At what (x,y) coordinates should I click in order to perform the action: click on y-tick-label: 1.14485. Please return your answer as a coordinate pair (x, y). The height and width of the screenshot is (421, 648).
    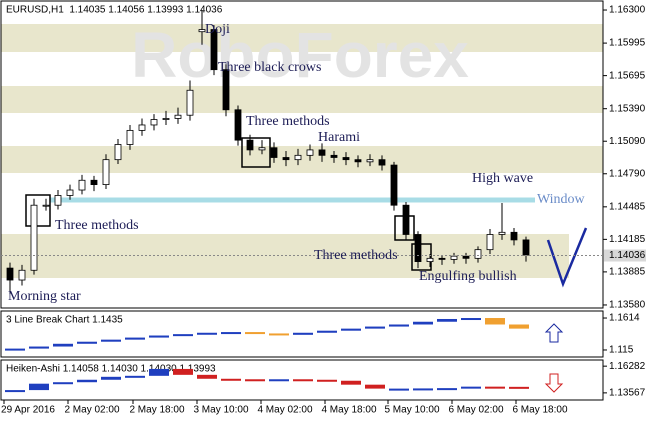
    Looking at the image, I should click on (627, 206).